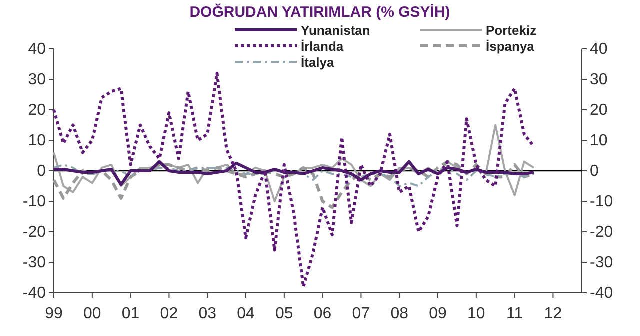 The width and height of the screenshot is (640, 336). I want to click on y2-tick-label: -10, so click(602, 202).